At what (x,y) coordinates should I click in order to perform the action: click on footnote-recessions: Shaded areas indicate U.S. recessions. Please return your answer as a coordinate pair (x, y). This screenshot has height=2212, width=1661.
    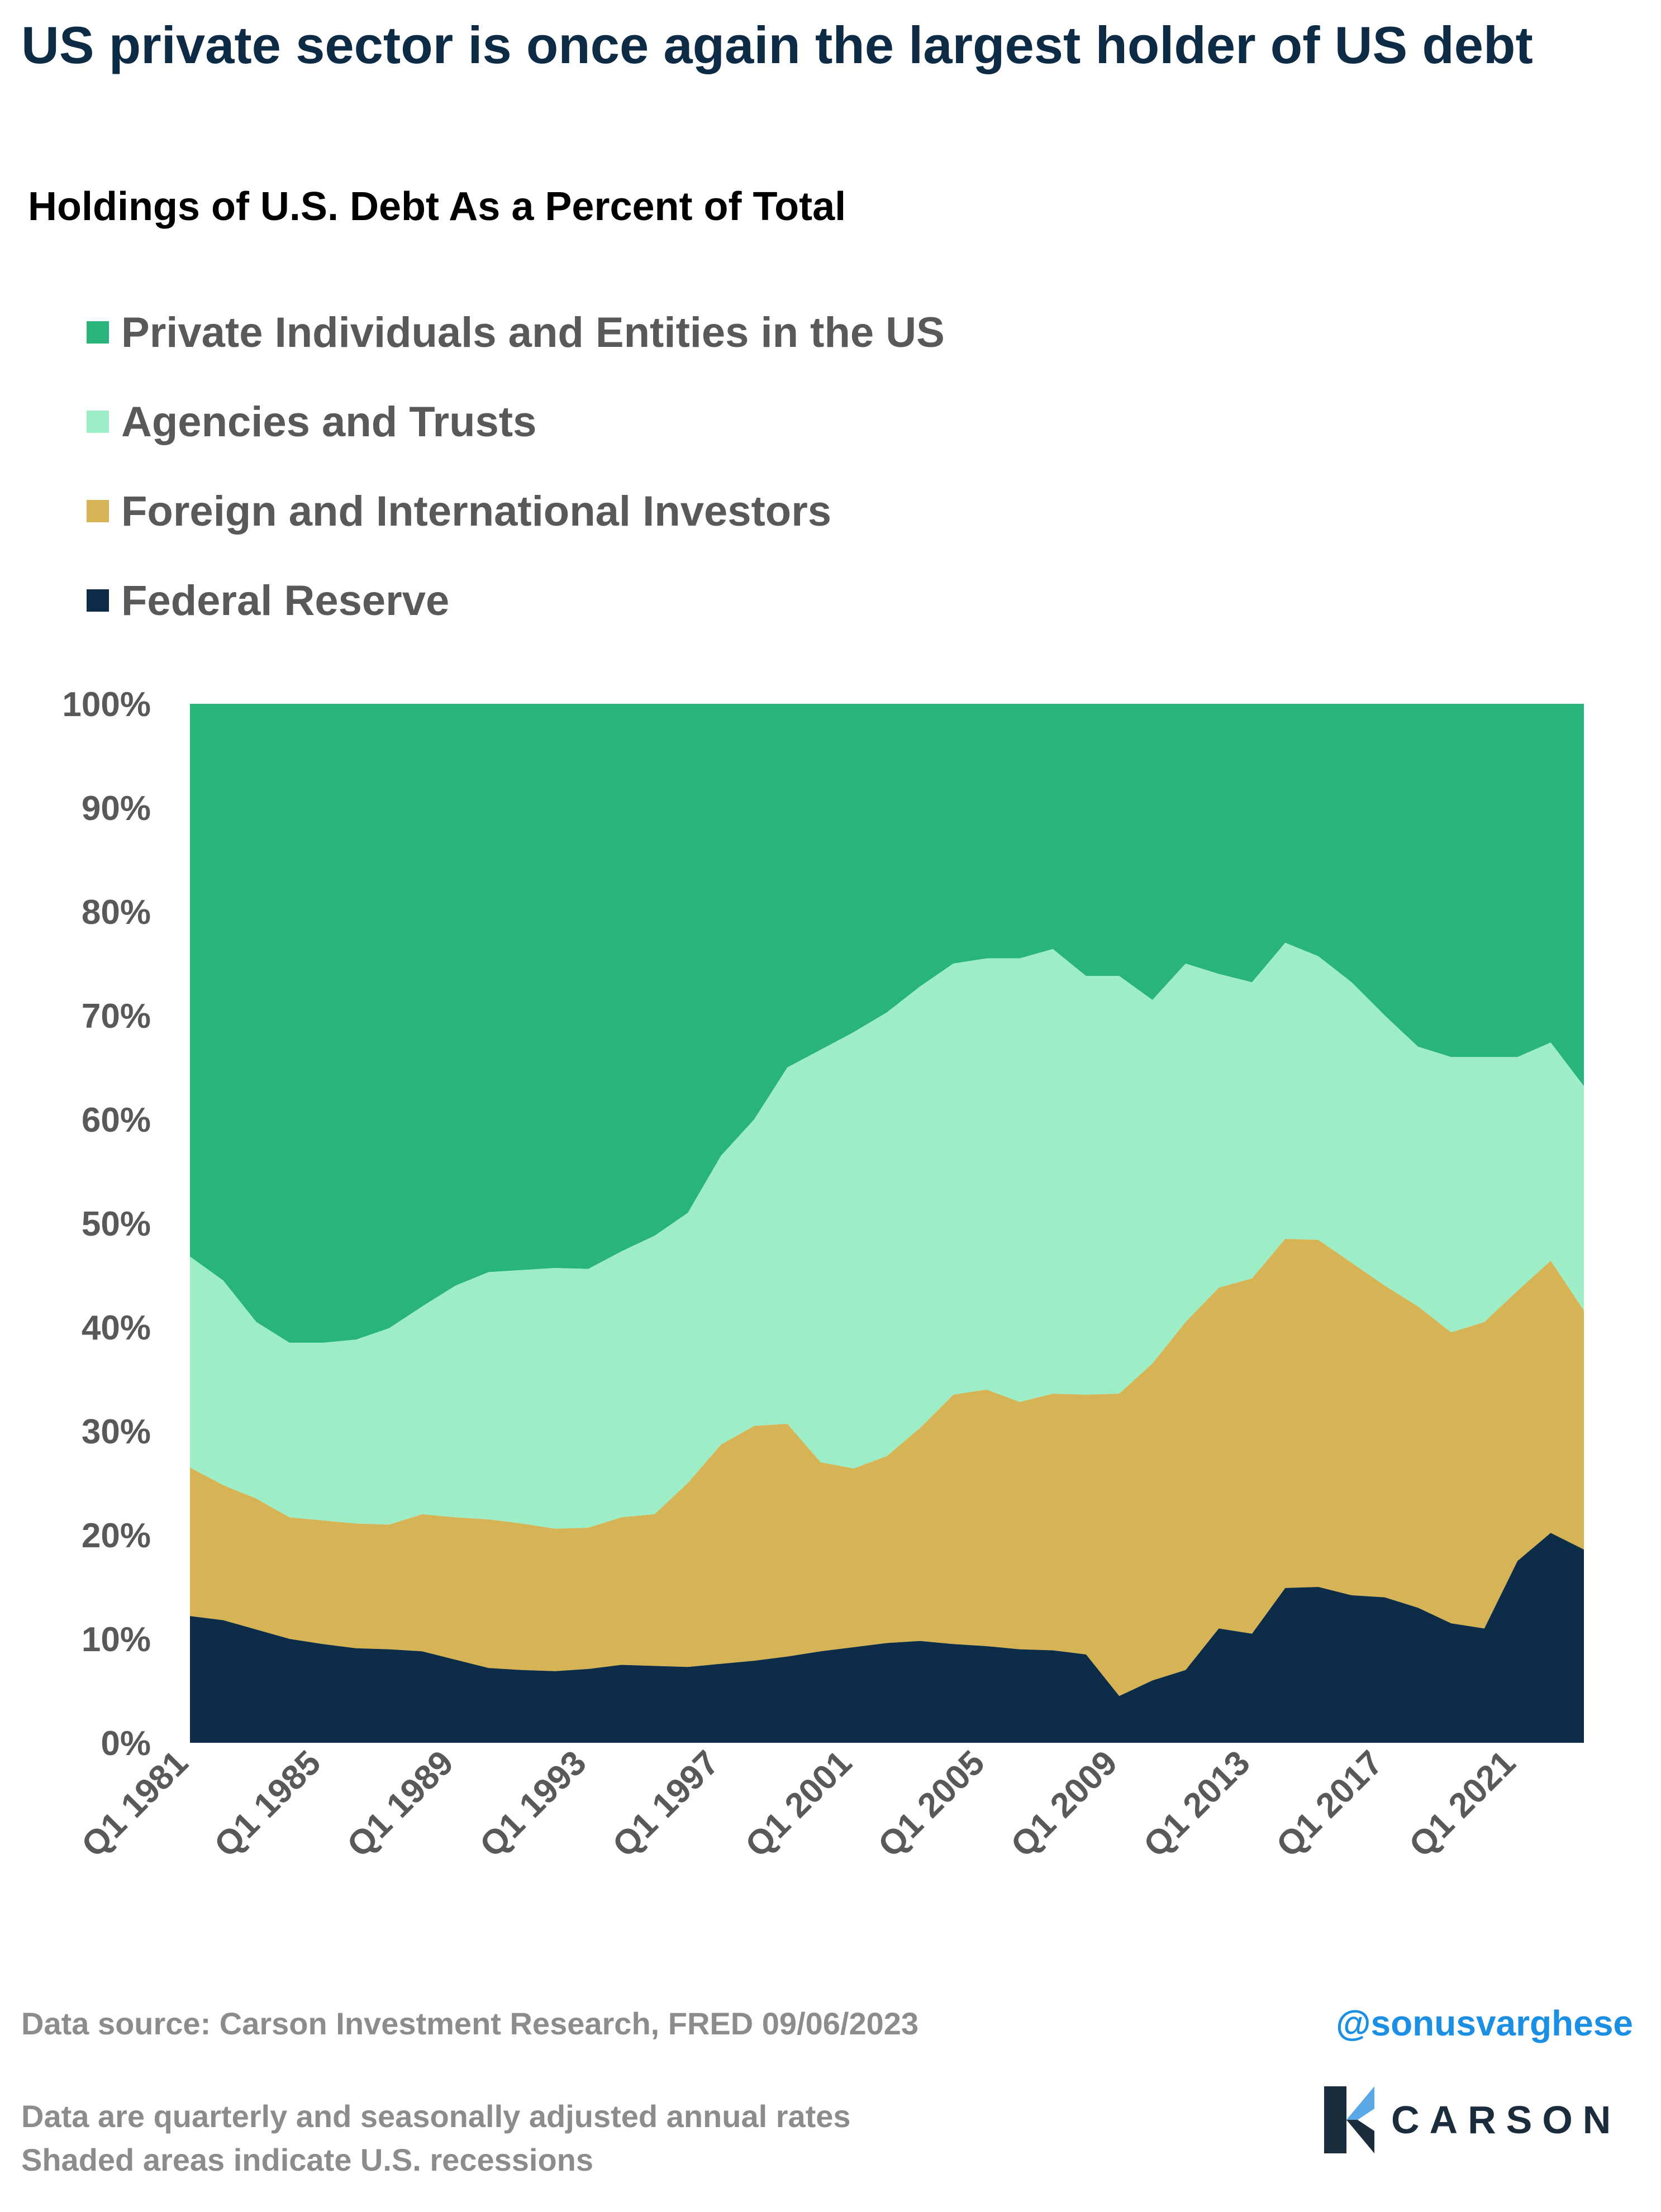
    Looking at the image, I should click on (307, 2159).